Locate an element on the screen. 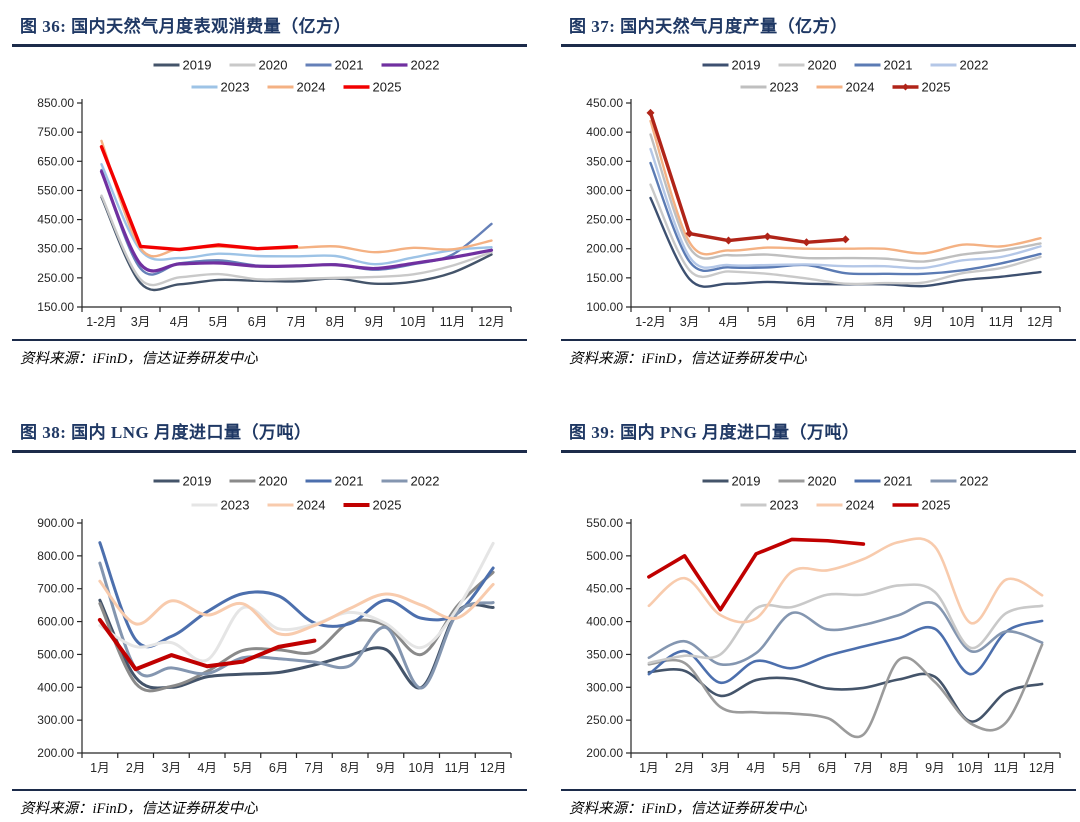 The image size is (1080, 822). series-line-2020 is located at coordinates (845, 234).